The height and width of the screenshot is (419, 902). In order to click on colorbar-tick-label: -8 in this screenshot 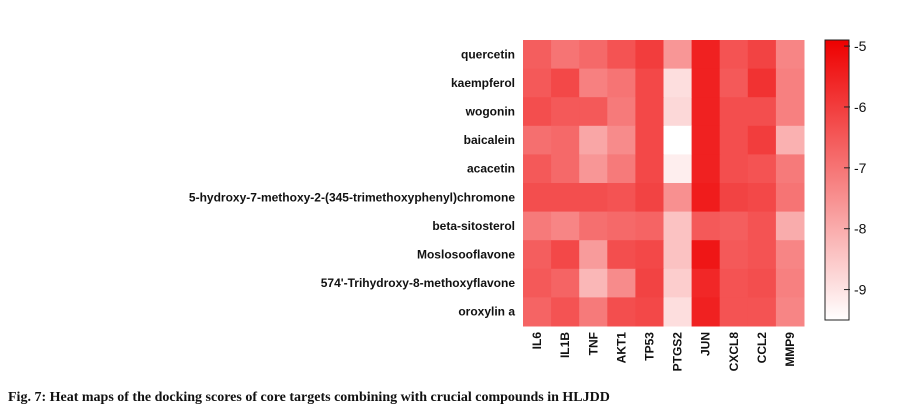, I will do `click(860, 229)`.